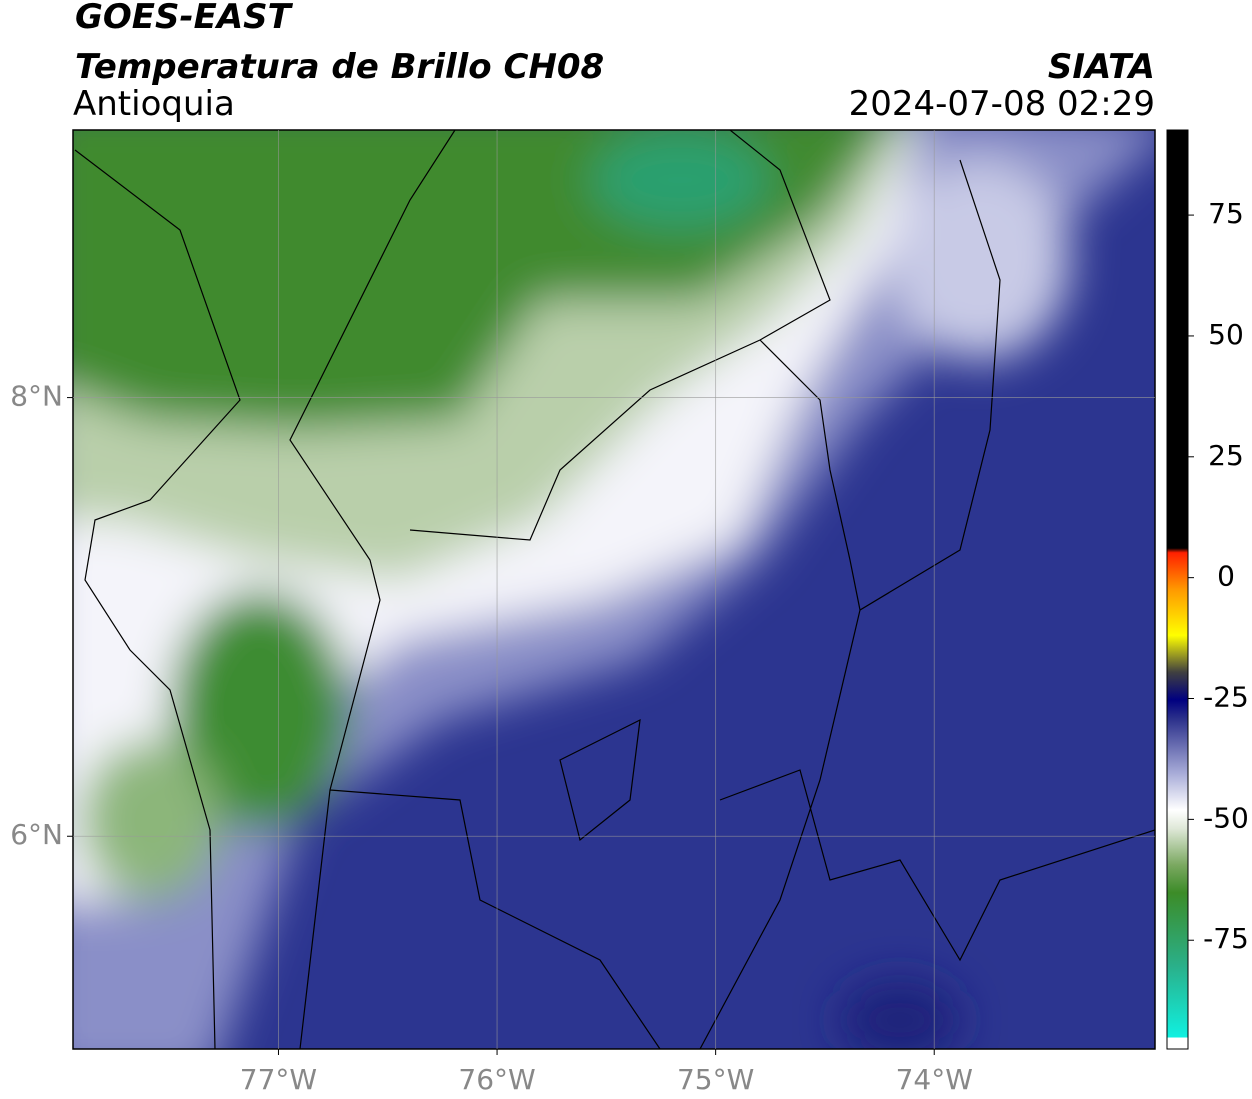 This screenshot has height=1099, width=1252. What do you see at coordinates (1226, 455) in the screenshot?
I see `colorbar-tick-label: 25` at bounding box center [1226, 455].